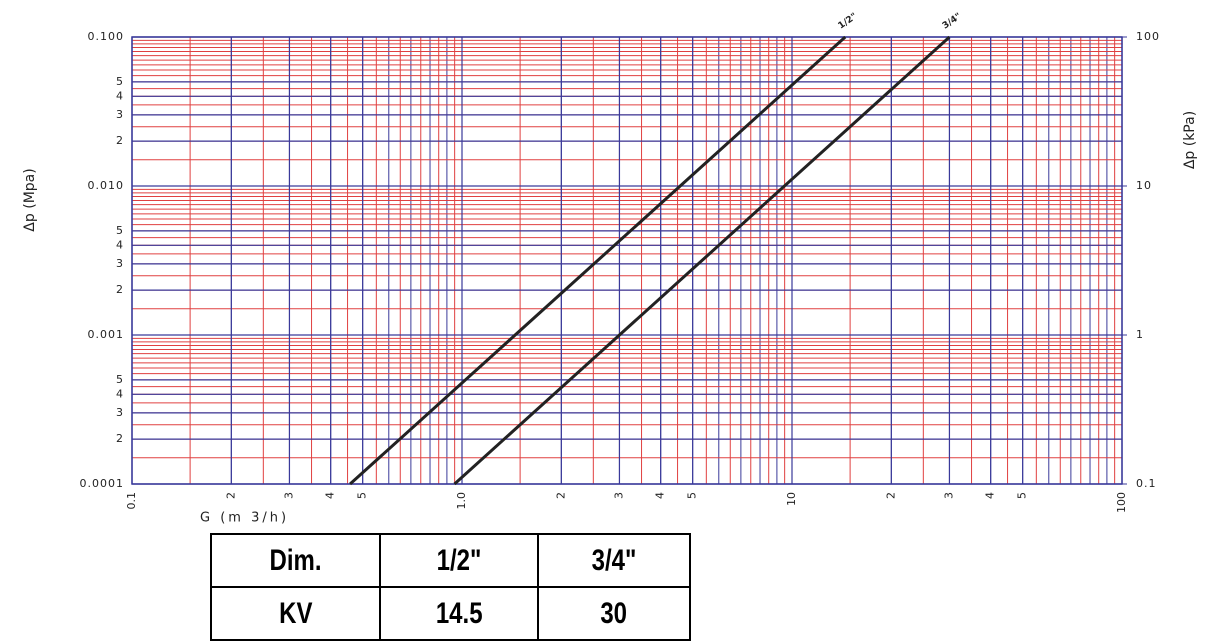 The height and width of the screenshot is (643, 1208). Describe the element at coordinates (791, 499) in the screenshot. I see `x-tick-label: 10` at that location.